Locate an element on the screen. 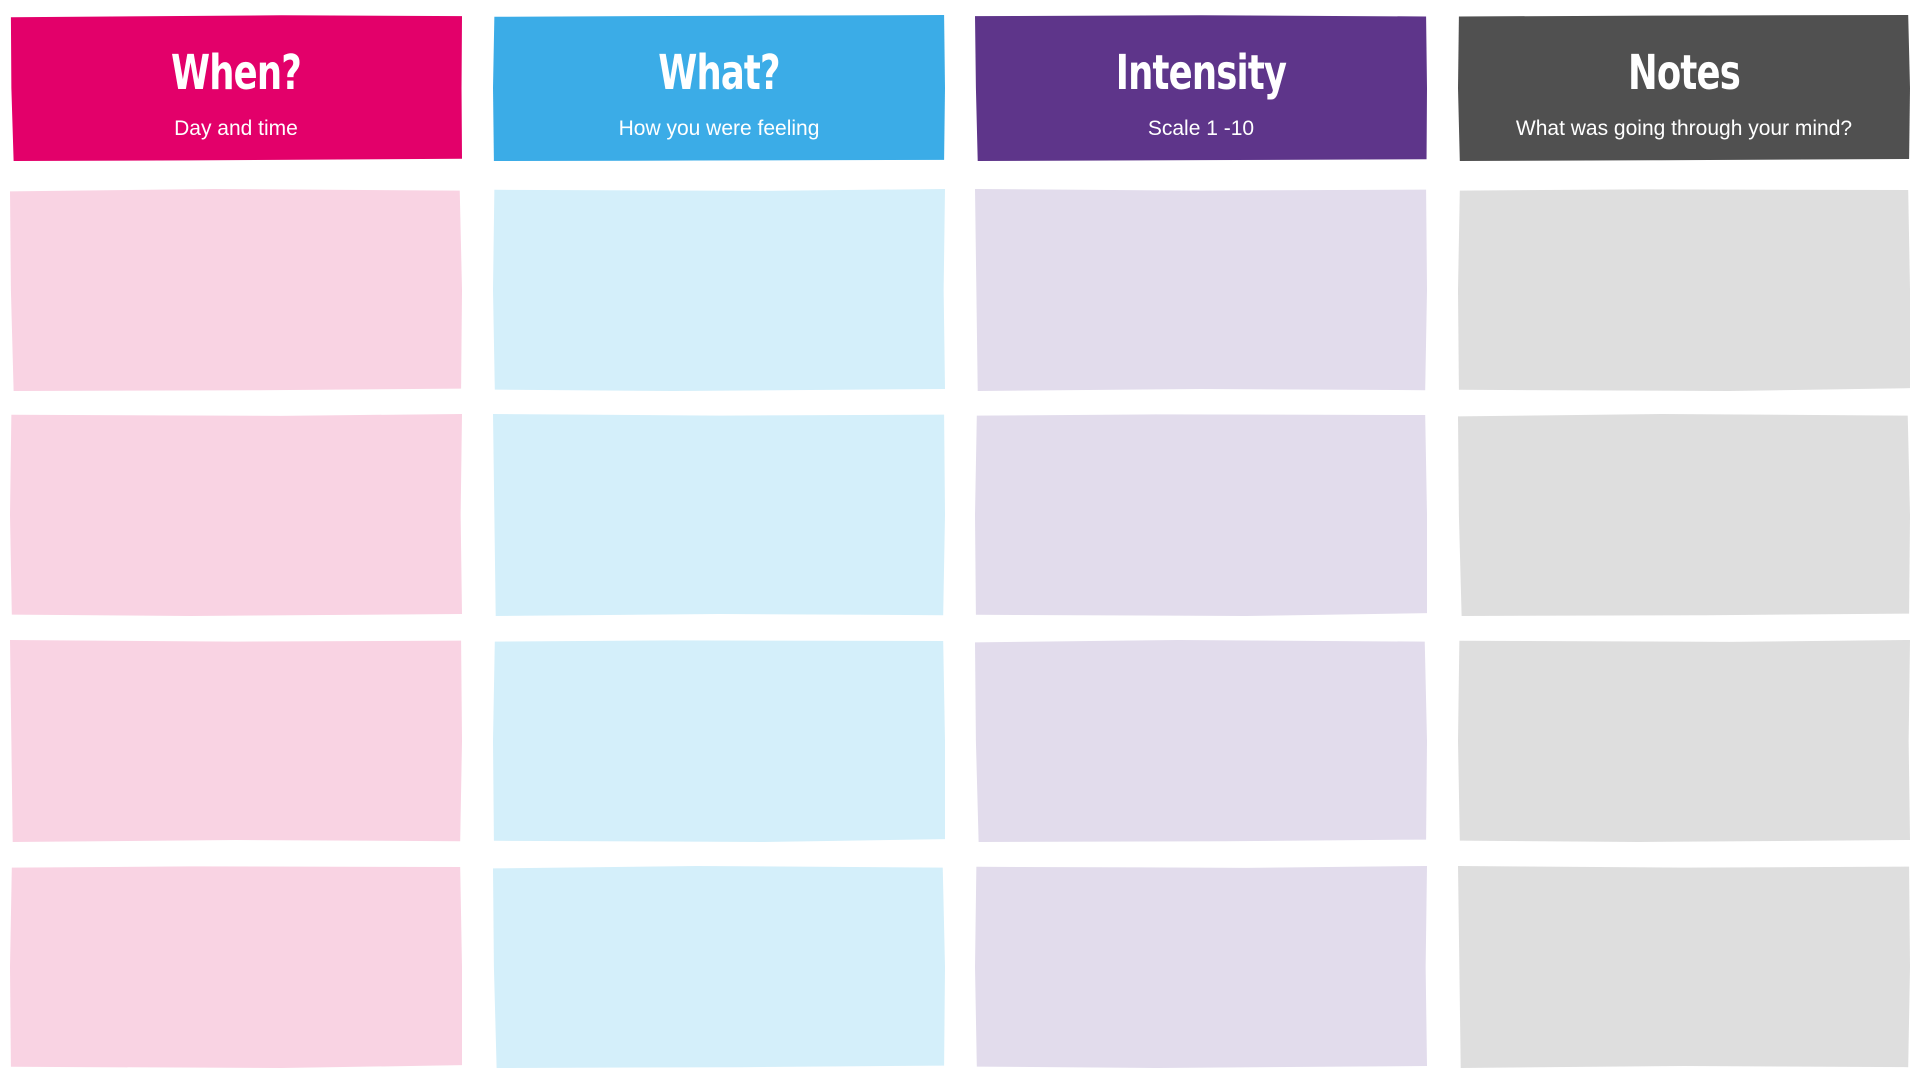 This screenshot has width=1920, height=1080. header-what: What? How you were feeling is located at coordinates (719, 88).